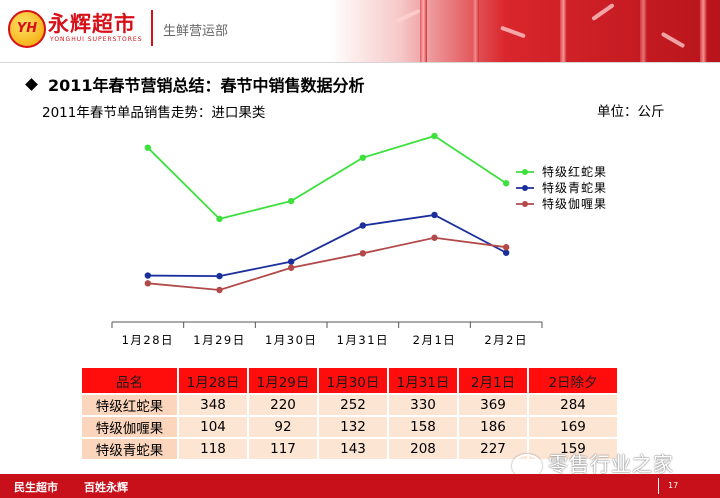 Image resolution: width=720 pixels, height=498 pixels. Describe the element at coordinates (573, 449) in the screenshot. I see `table-cell: 159` at that location.